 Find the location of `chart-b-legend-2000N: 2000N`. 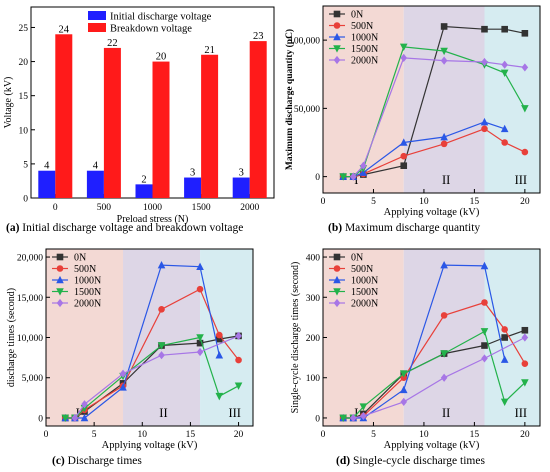

chart-b-legend-2000N: 2000N is located at coordinates (364, 61).